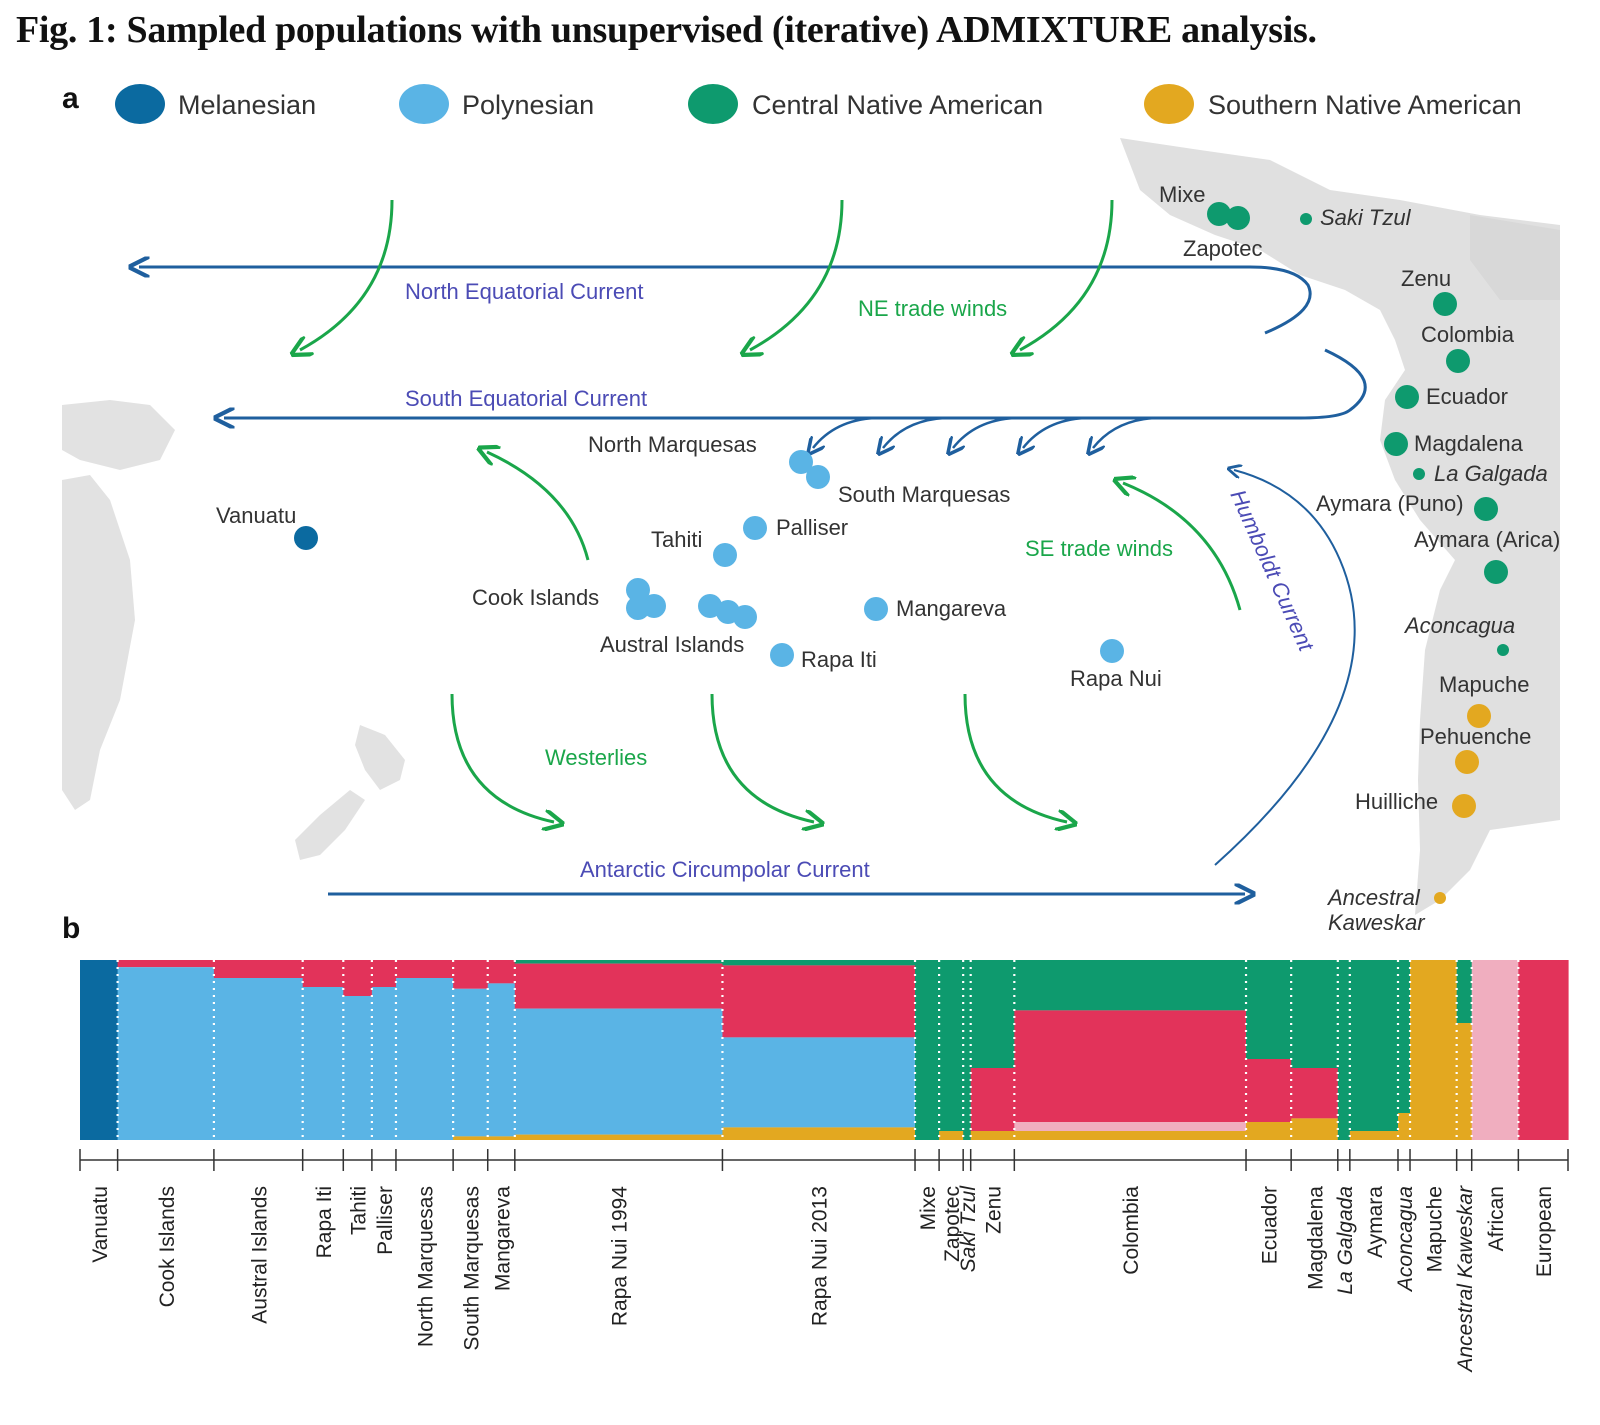 This screenshot has height=1425, width=1600. Describe the element at coordinates (1515, 257) in the screenshot. I see `caribbean-land` at that location.